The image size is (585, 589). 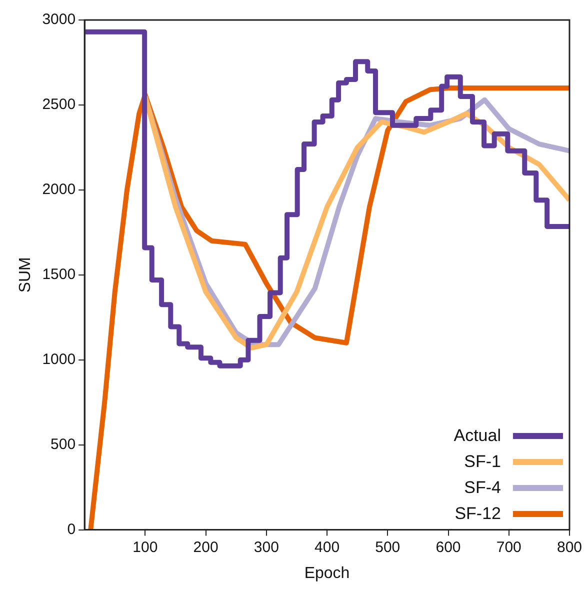 I want to click on legend-label: Actual, so click(x=477, y=436).